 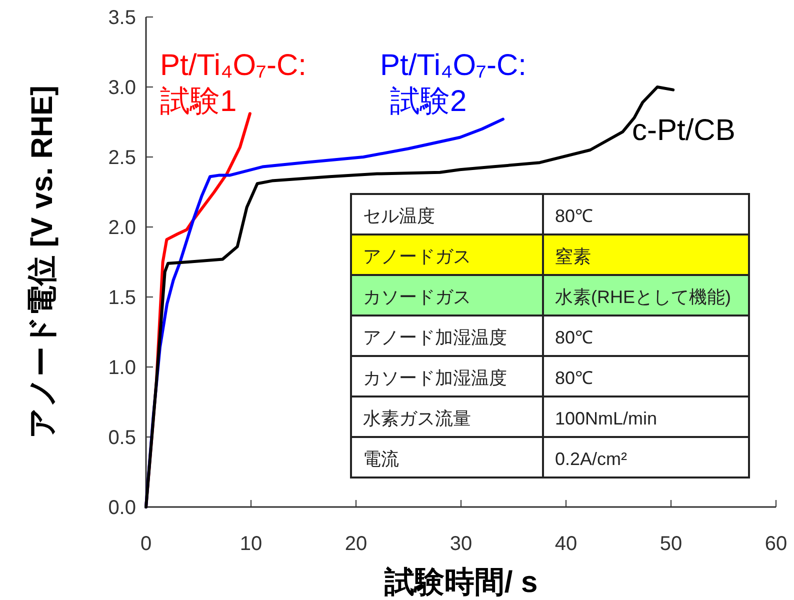 I want to click on annotation: アノード加湿温度, so click(x=435, y=338).